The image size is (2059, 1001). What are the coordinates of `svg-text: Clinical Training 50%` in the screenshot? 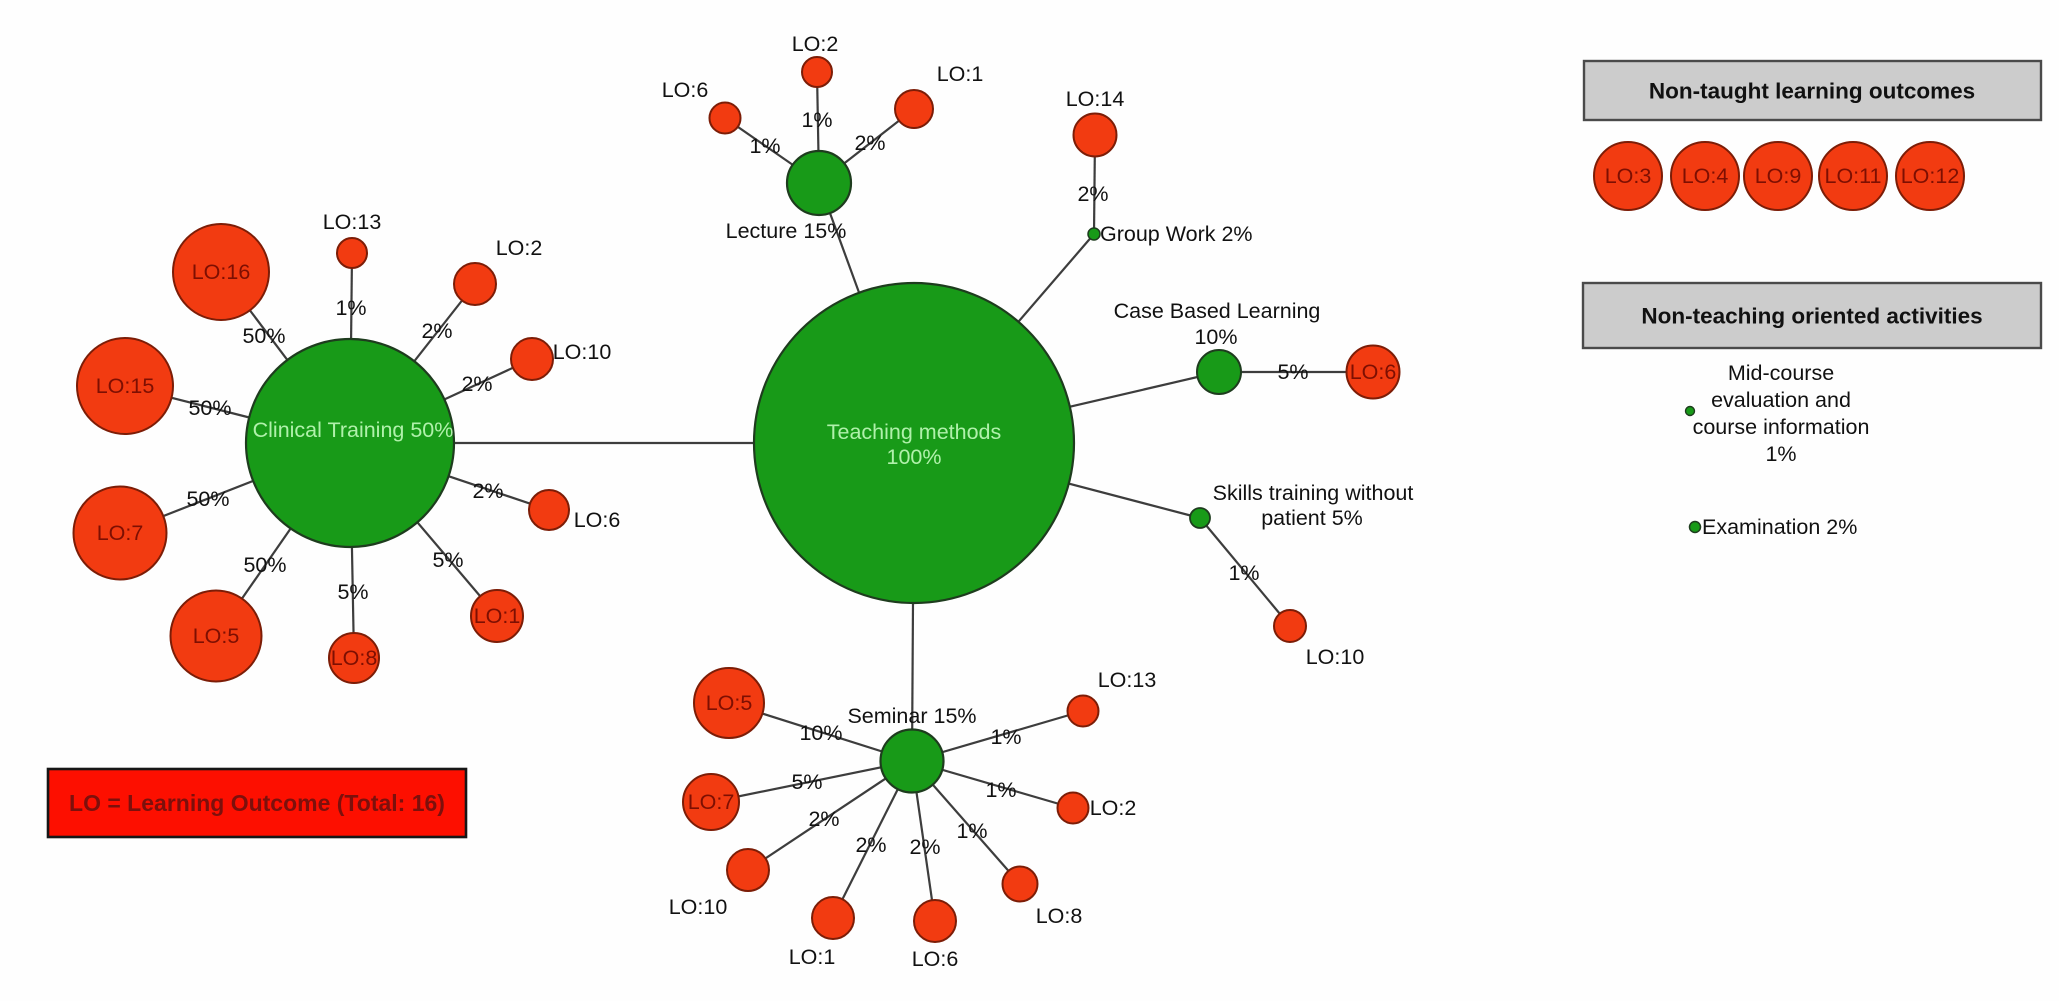 It's located at (353, 430).